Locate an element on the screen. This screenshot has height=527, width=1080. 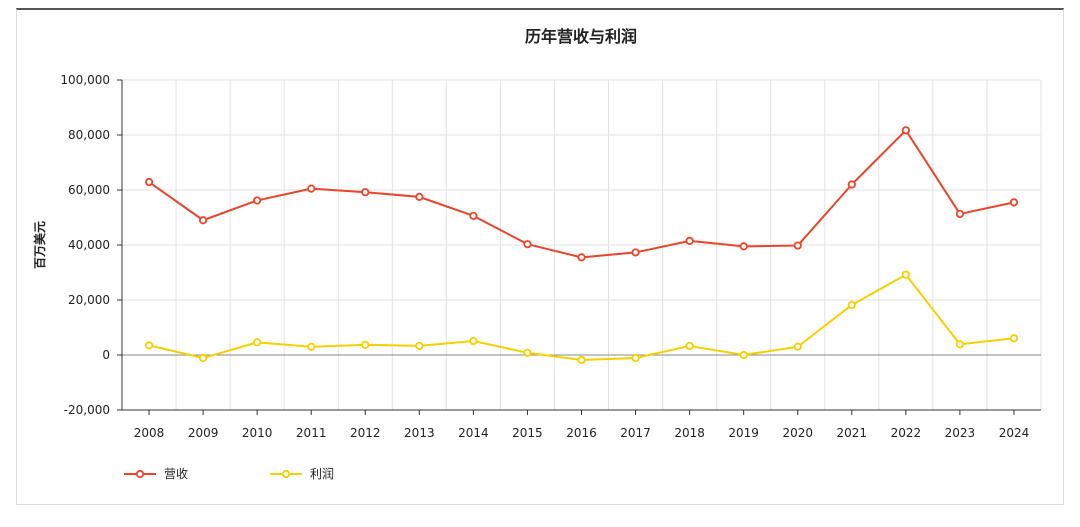
y-tick-label: 100,000 is located at coordinates (85, 80).